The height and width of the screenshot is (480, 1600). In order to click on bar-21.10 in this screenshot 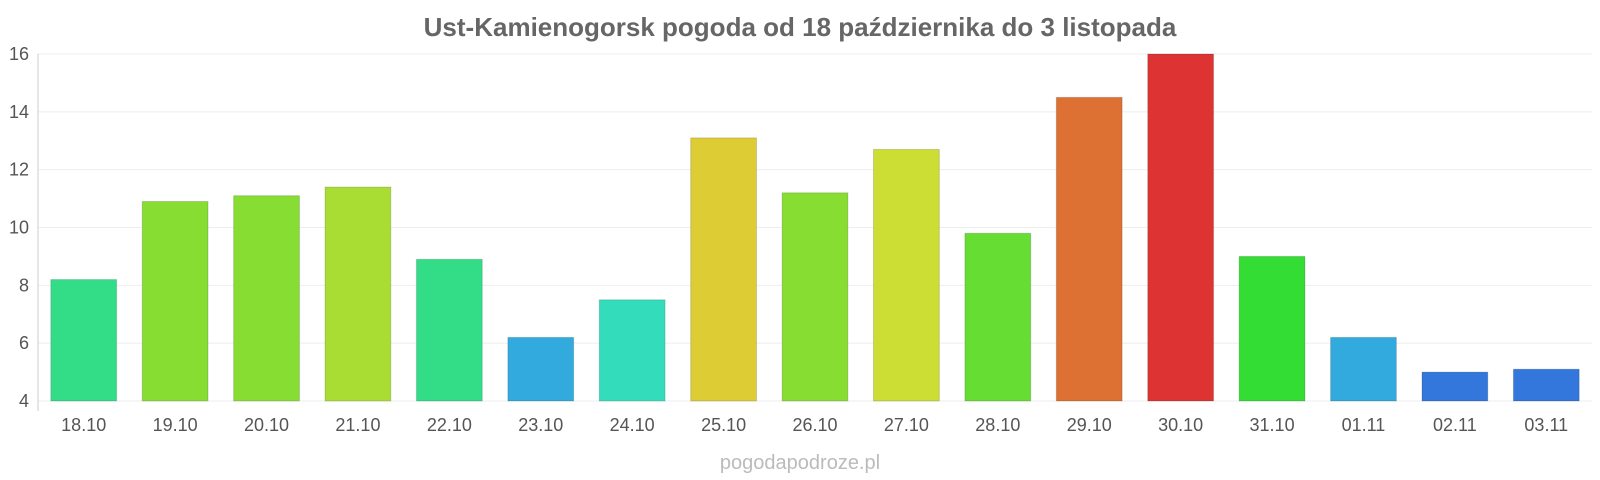, I will do `click(358, 294)`.